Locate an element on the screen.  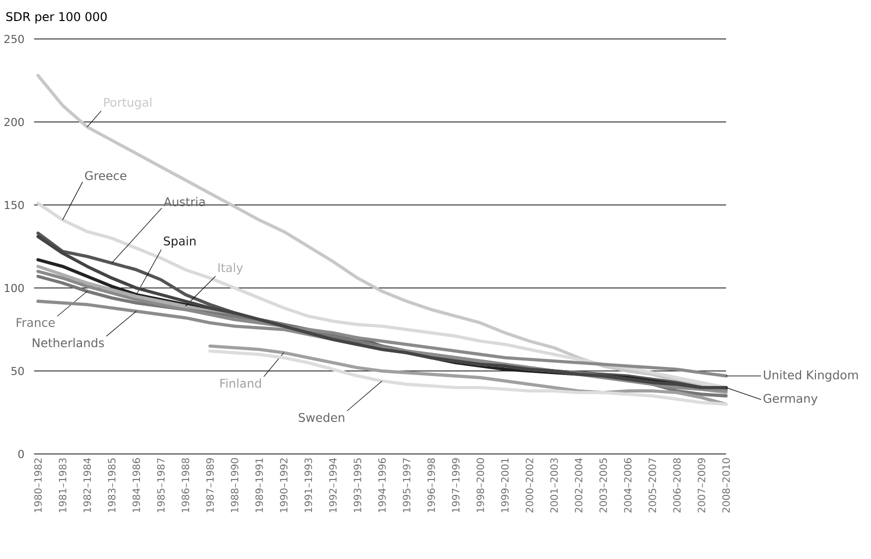
text: Spain is located at coordinates (180, 242).